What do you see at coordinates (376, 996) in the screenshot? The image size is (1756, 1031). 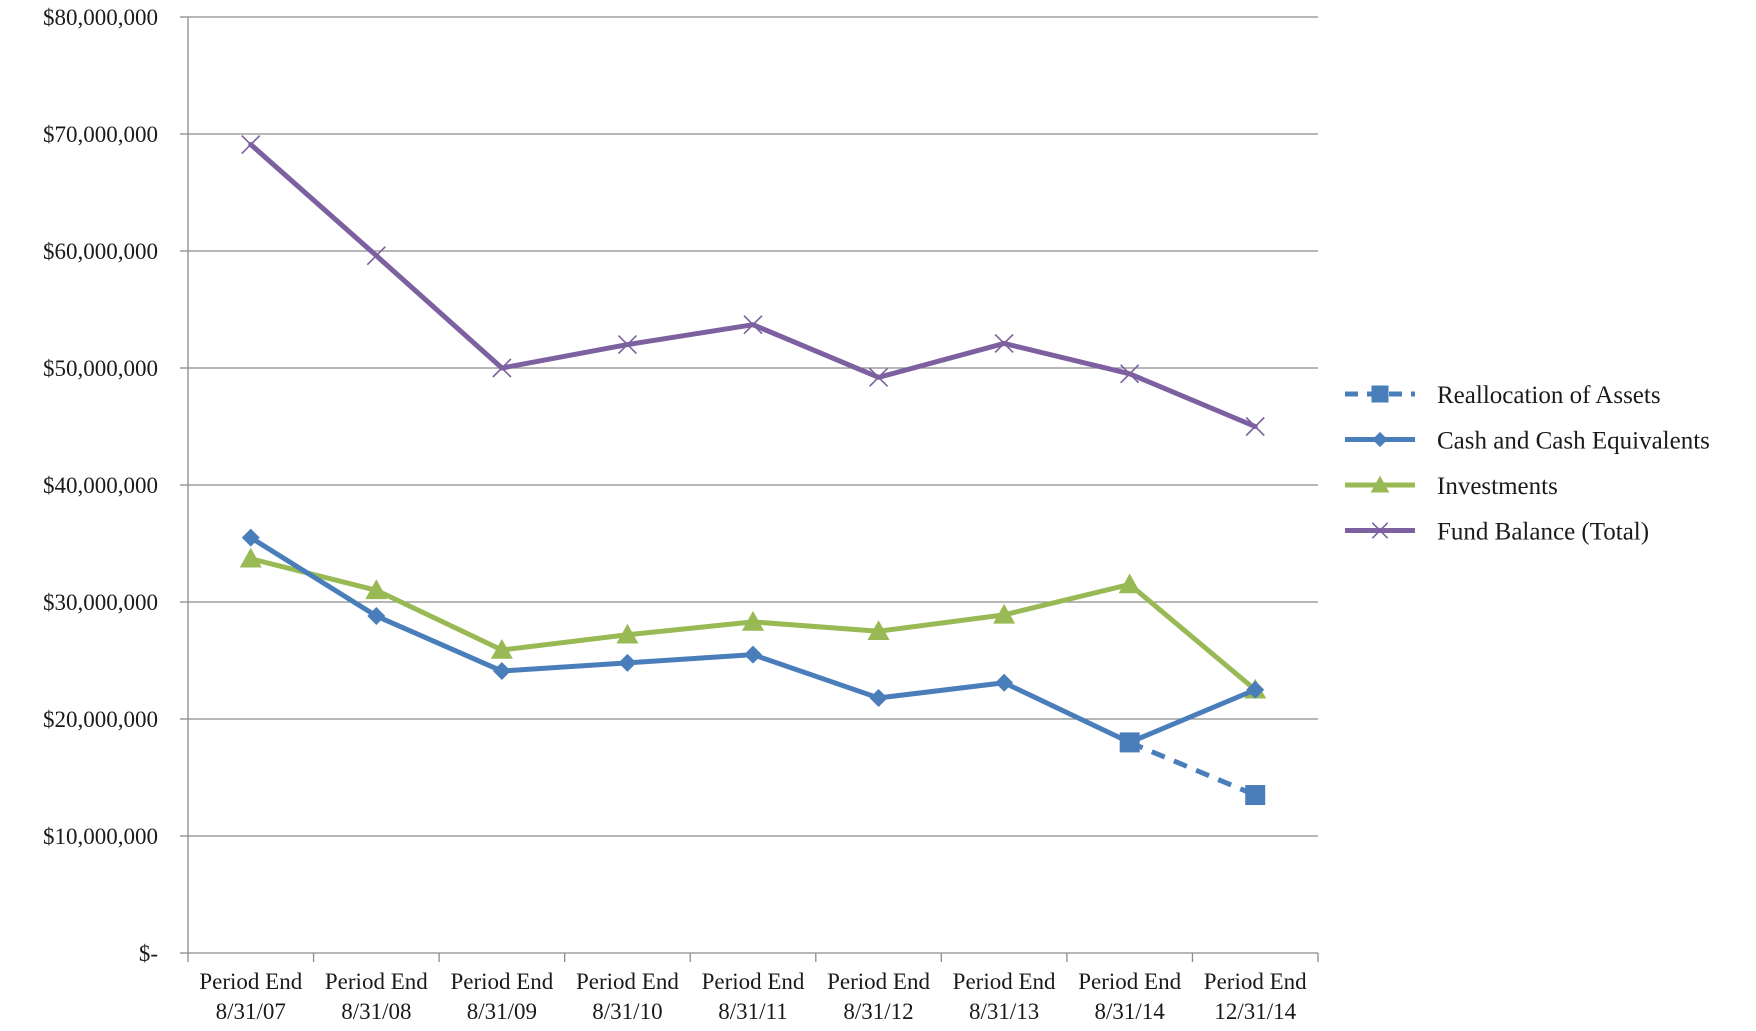 I see `x-tick-label: Period End 8/31/08` at bounding box center [376, 996].